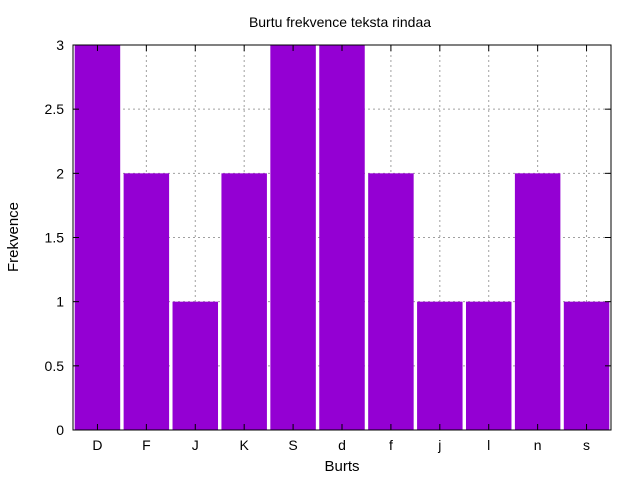  Describe the element at coordinates (340, 22) in the screenshot. I see `chart-title: Burtu frekvence teksta rindaa` at that location.